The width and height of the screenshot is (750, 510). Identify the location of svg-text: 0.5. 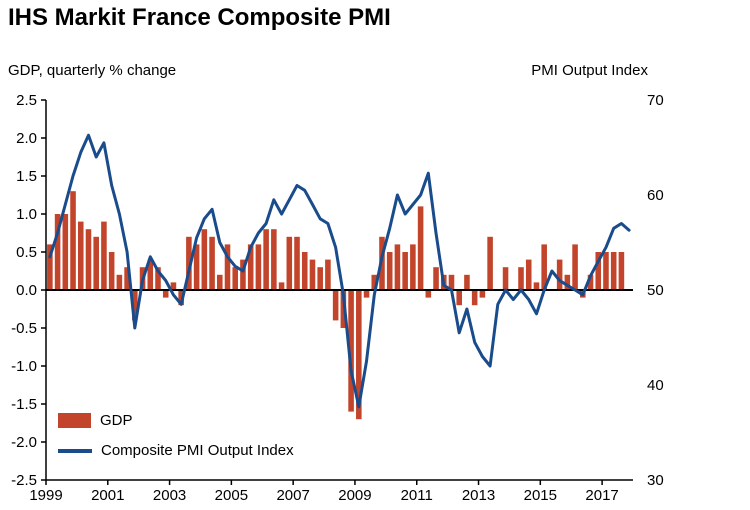
(26, 252).